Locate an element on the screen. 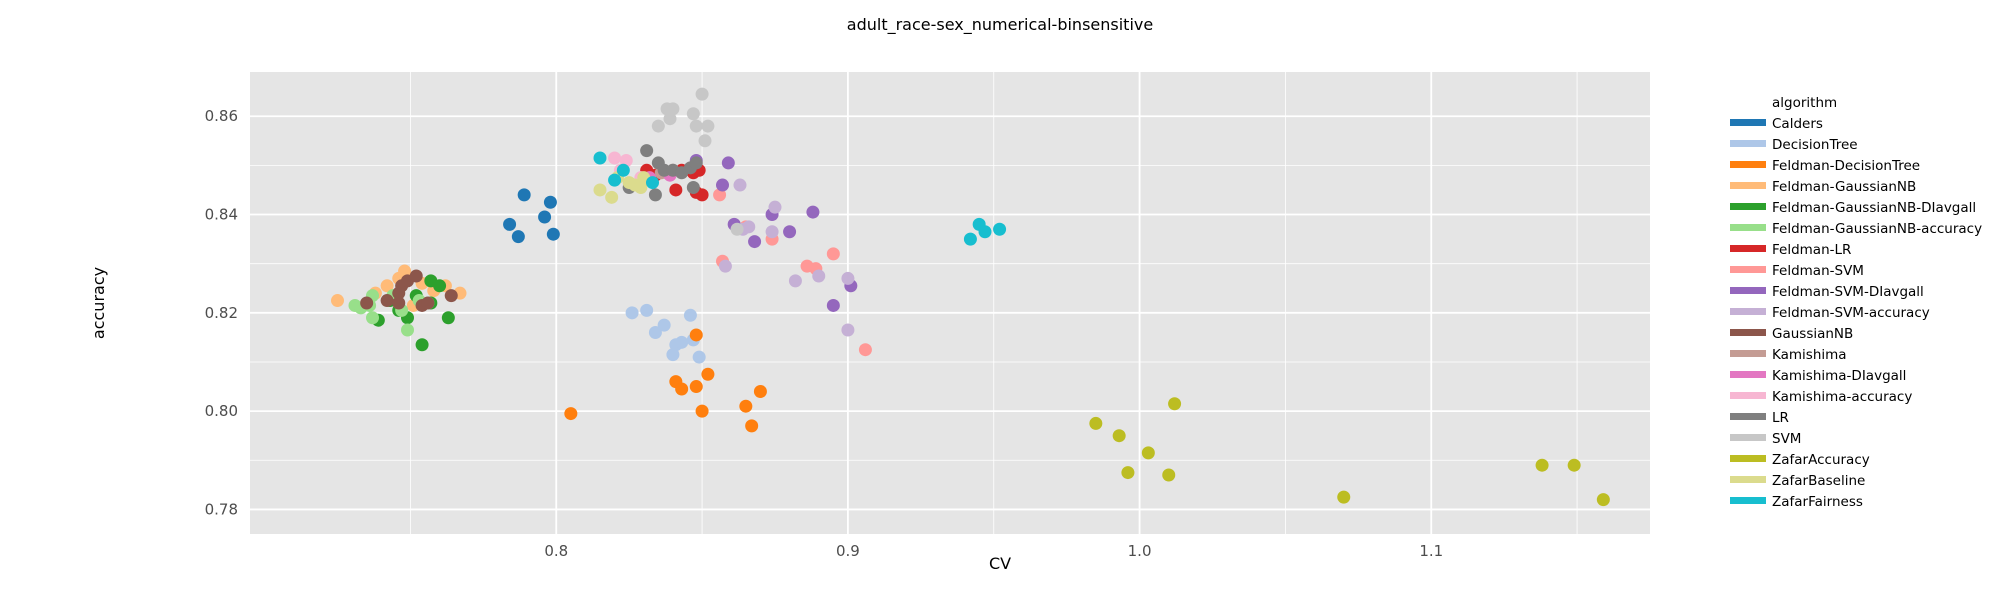 Image resolution: width=2000 pixels, height=600 pixels. legend-label: Feldman-DecisionTree is located at coordinates (1846, 166).